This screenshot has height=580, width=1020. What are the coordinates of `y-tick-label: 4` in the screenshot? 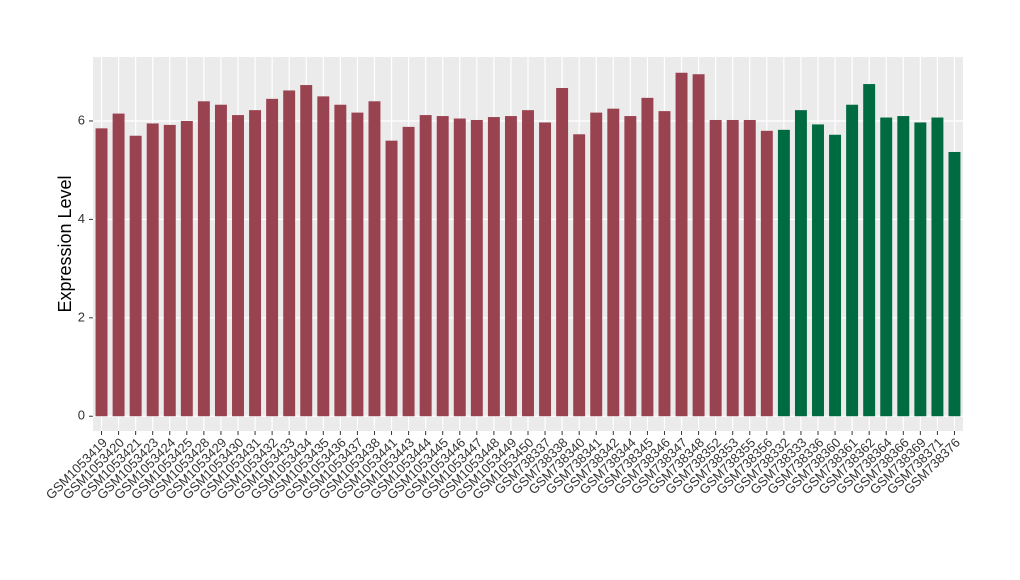 It's located at (81, 218).